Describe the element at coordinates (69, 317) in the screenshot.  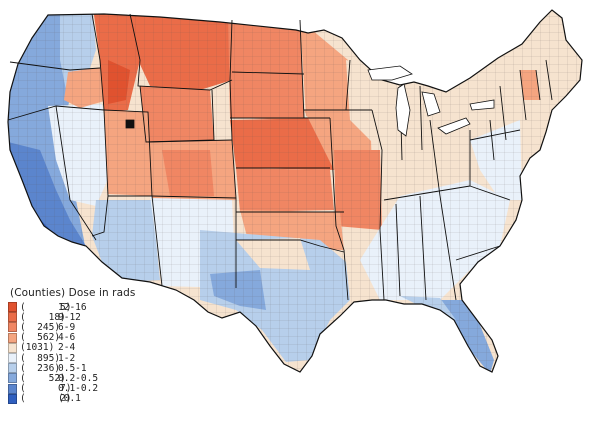
I see `legend-range: 9-12` at that location.